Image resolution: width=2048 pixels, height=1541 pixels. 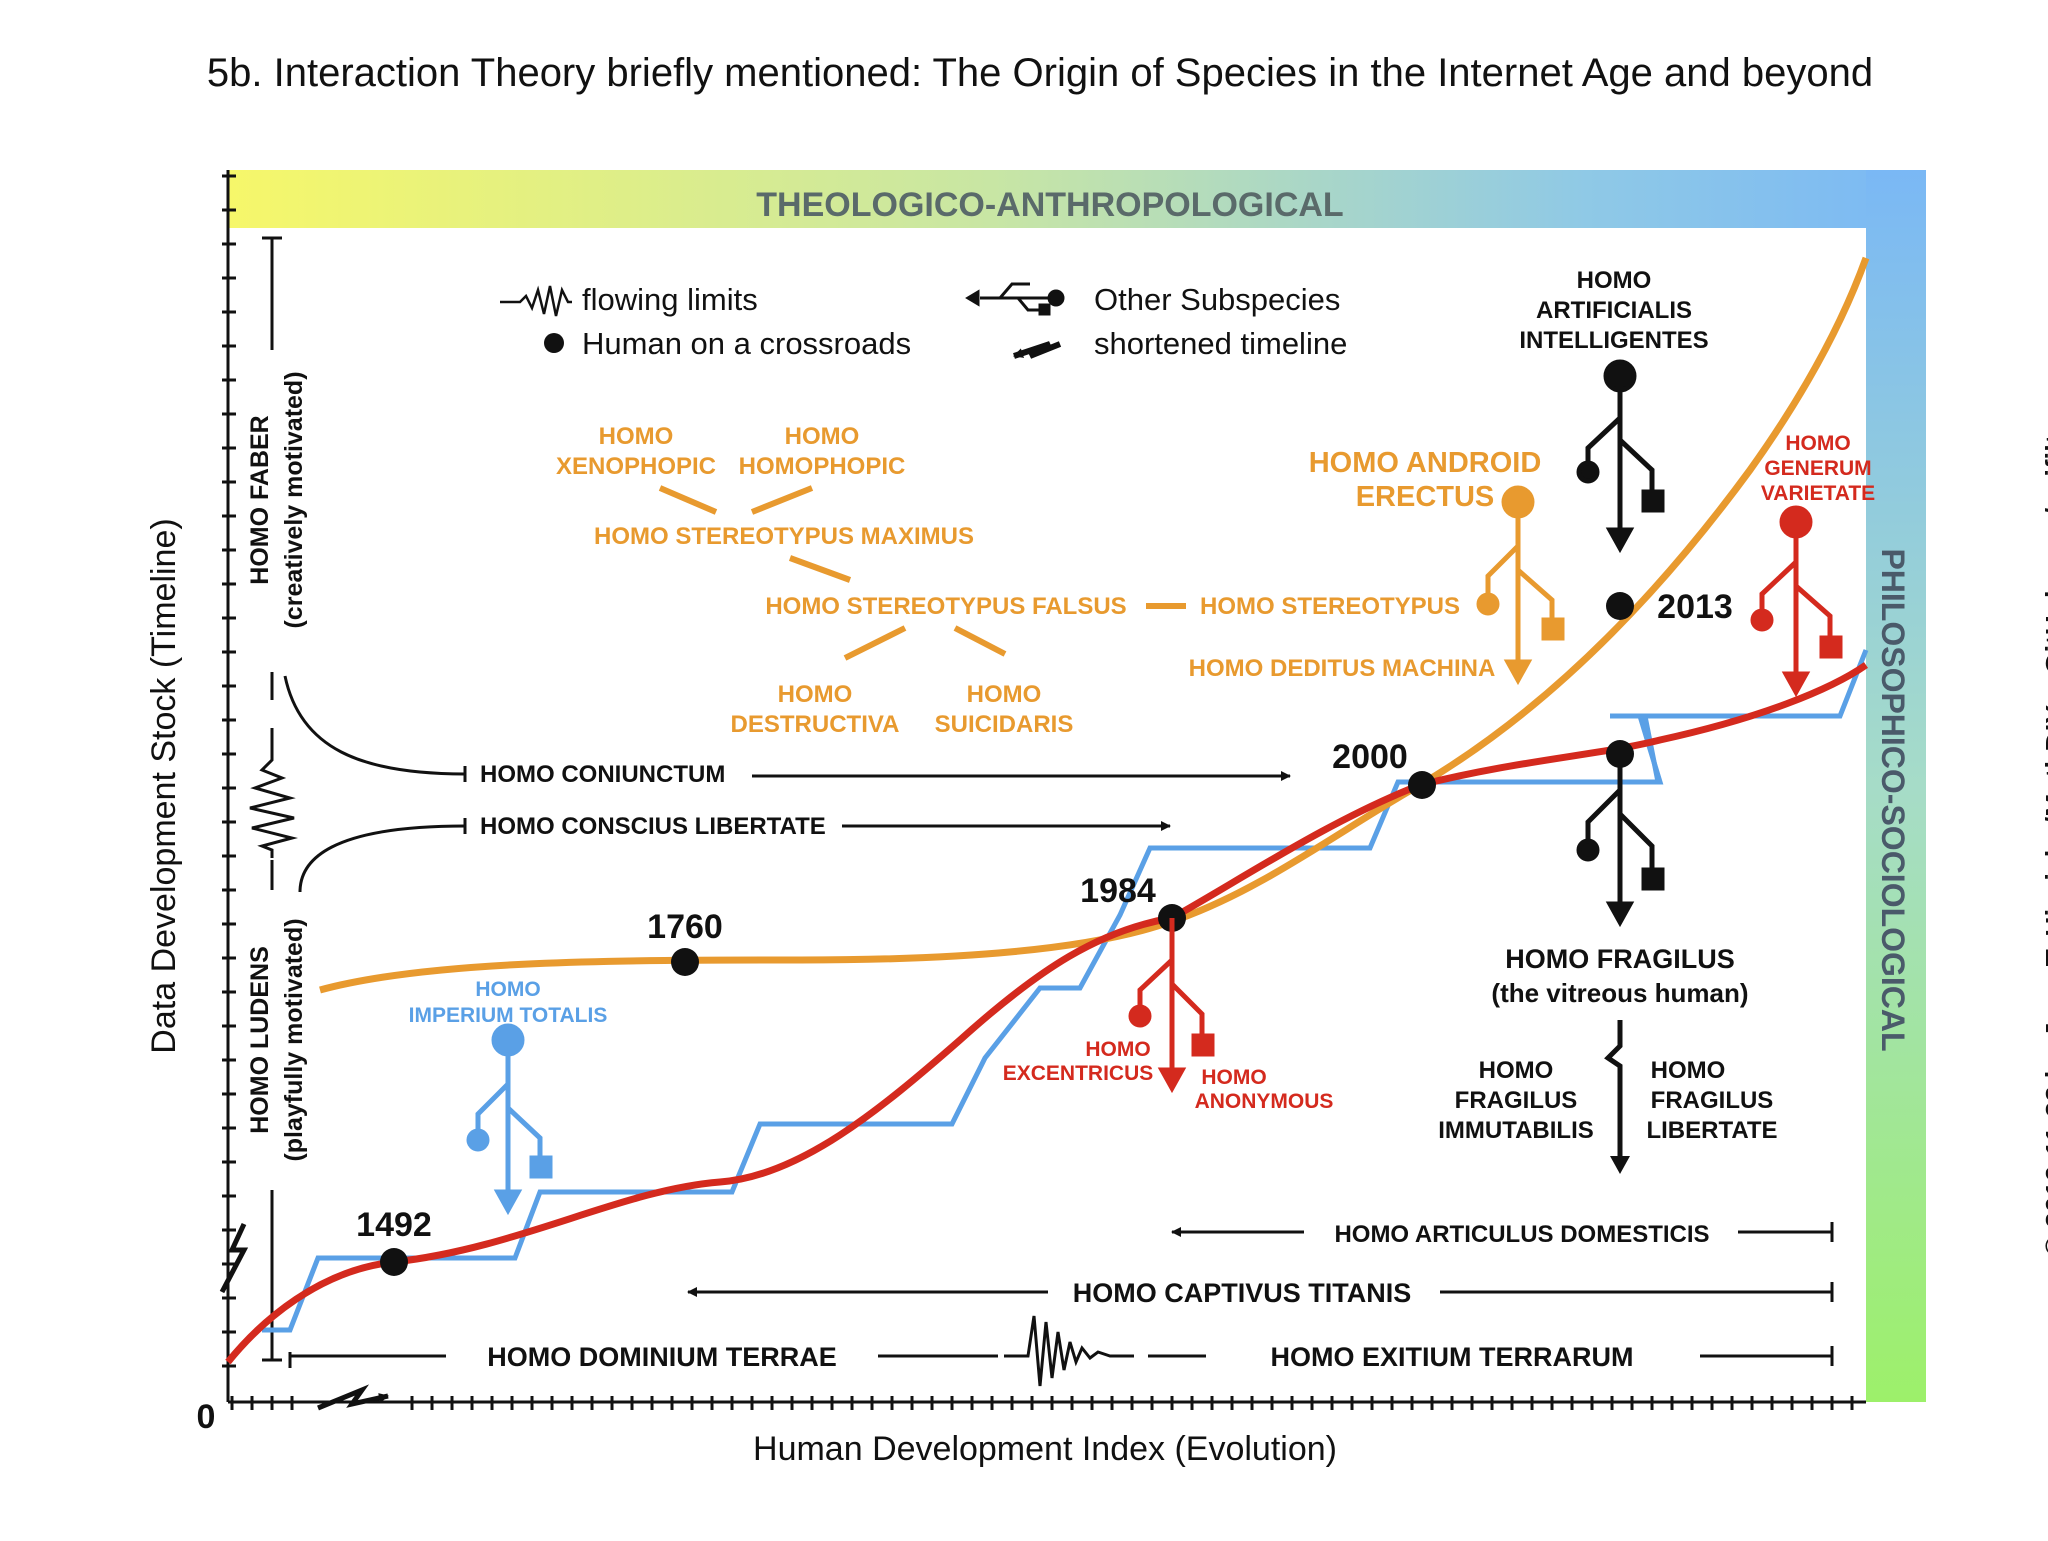 What do you see at coordinates (507, 989) in the screenshot?
I see `label-imperium-1: HOMO` at bounding box center [507, 989].